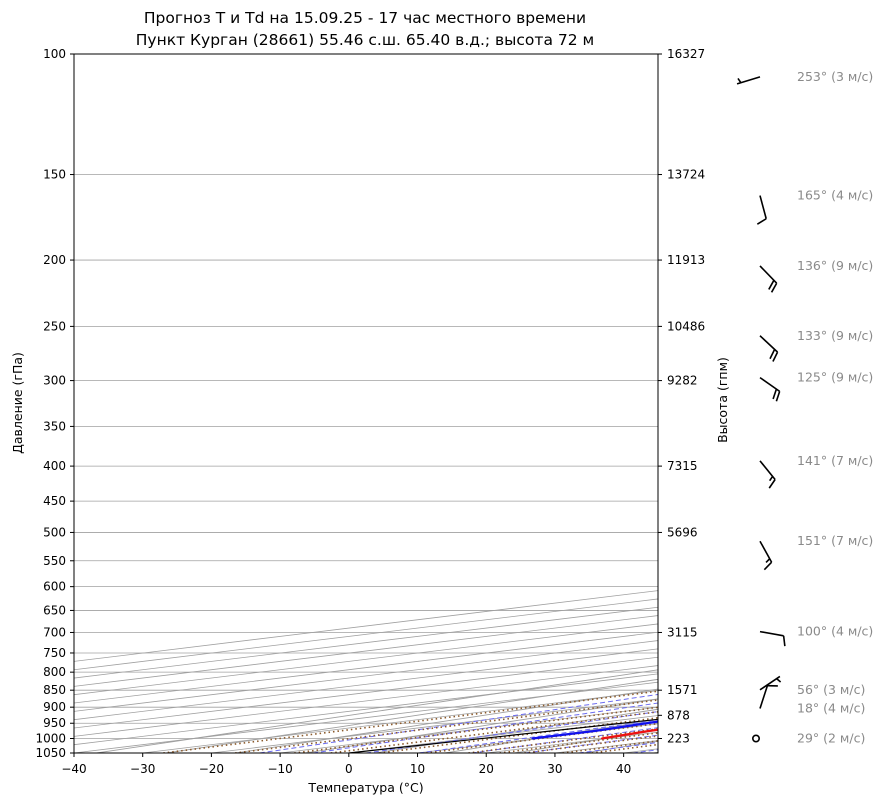  What do you see at coordinates (54, 501) in the screenshot?
I see `pressure-tick-label: 450` at bounding box center [54, 501].